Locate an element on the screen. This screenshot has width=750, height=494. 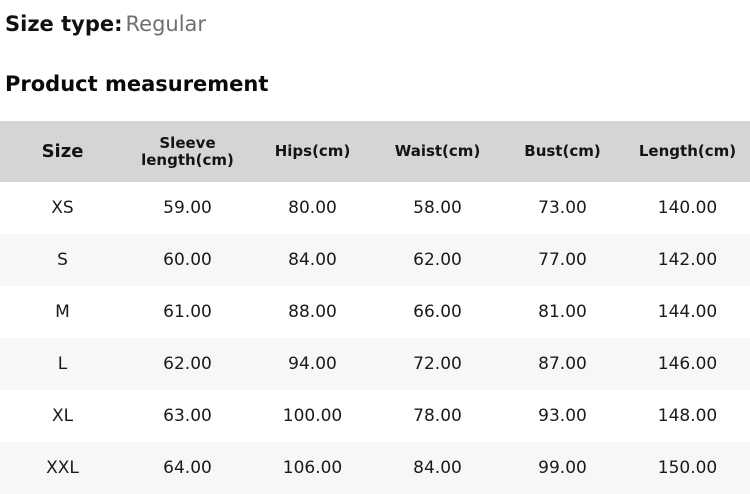
cell-bust: 93.00 is located at coordinates (562, 416).